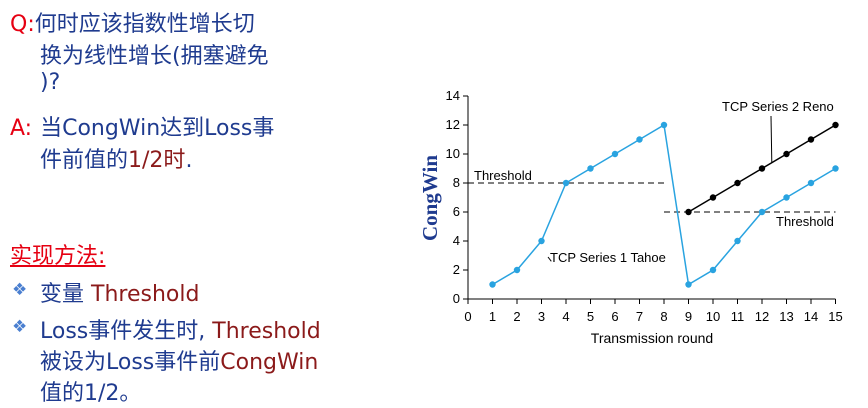 This screenshot has width=868, height=408. What do you see at coordinates (811, 316) in the screenshot?
I see `x-tick-label: 14` at bounding box center [811, 316].